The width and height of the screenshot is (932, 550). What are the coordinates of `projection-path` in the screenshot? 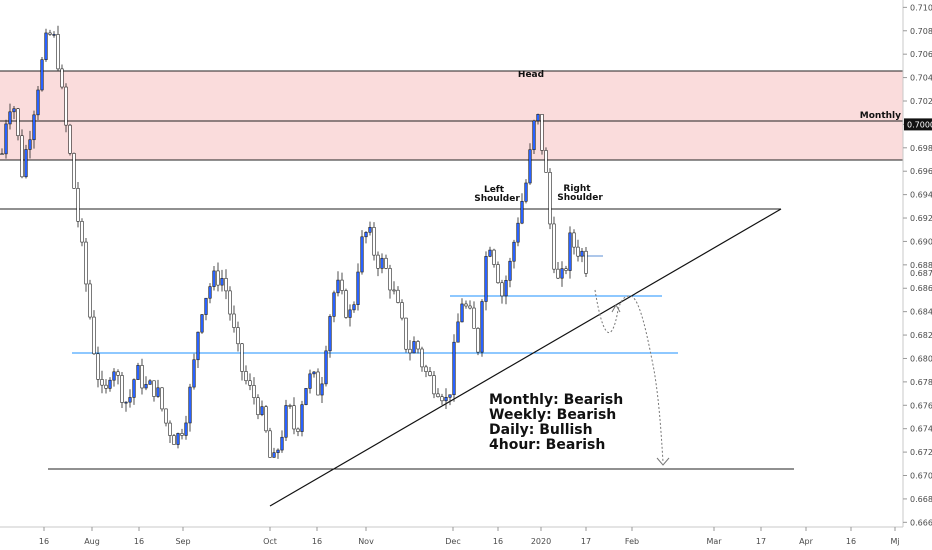 It's located at (629, 376).